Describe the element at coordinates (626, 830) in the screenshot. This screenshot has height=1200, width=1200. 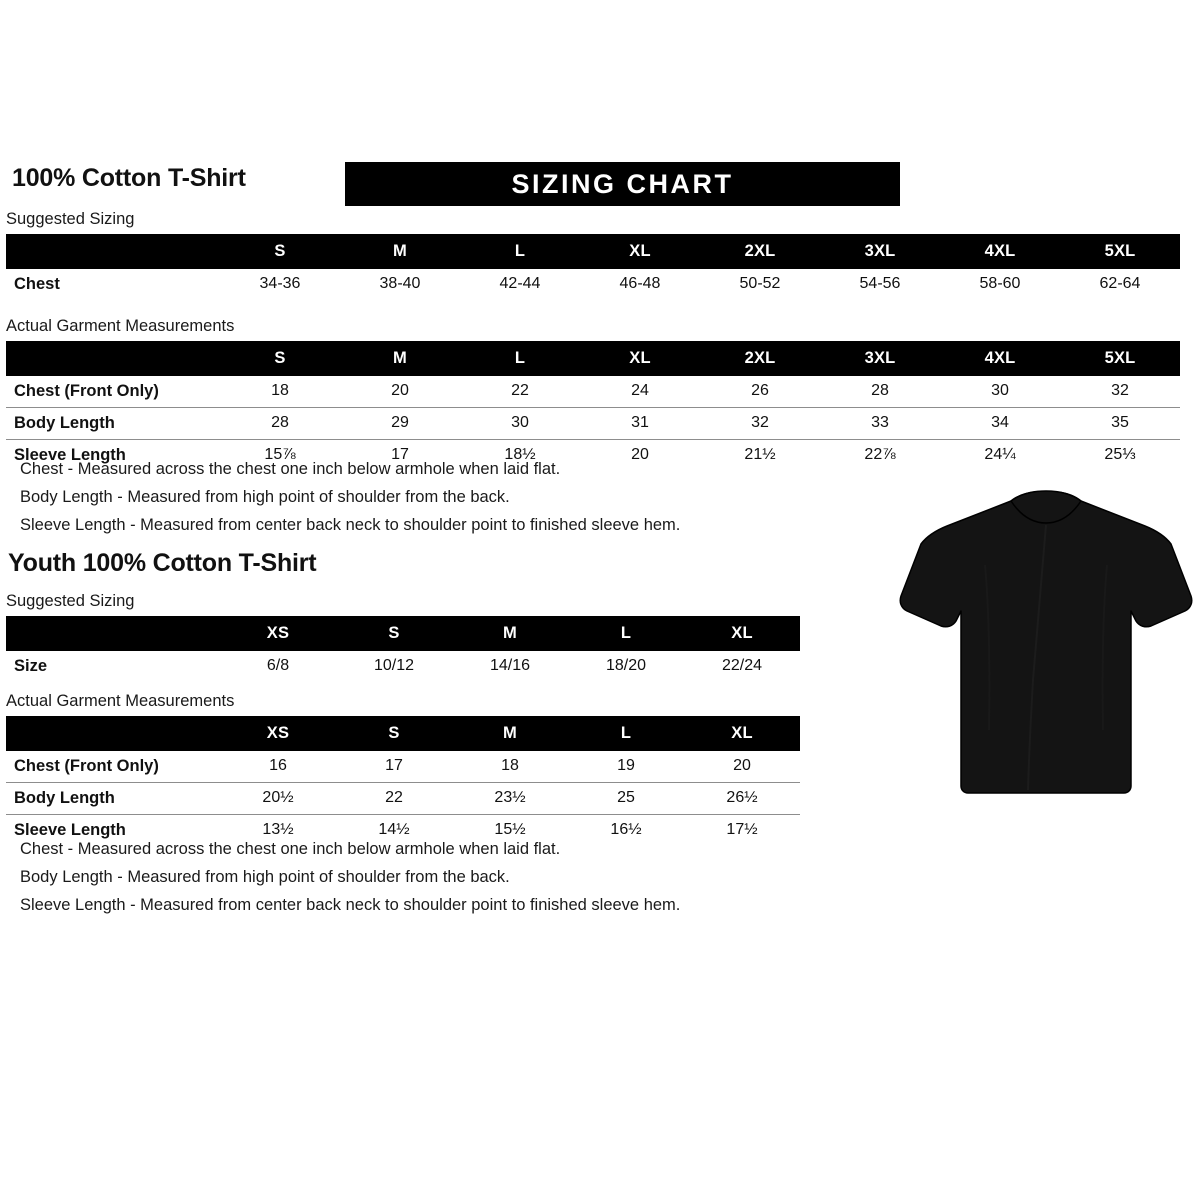
I see `cell-sleeve-l: 16½` at that location.